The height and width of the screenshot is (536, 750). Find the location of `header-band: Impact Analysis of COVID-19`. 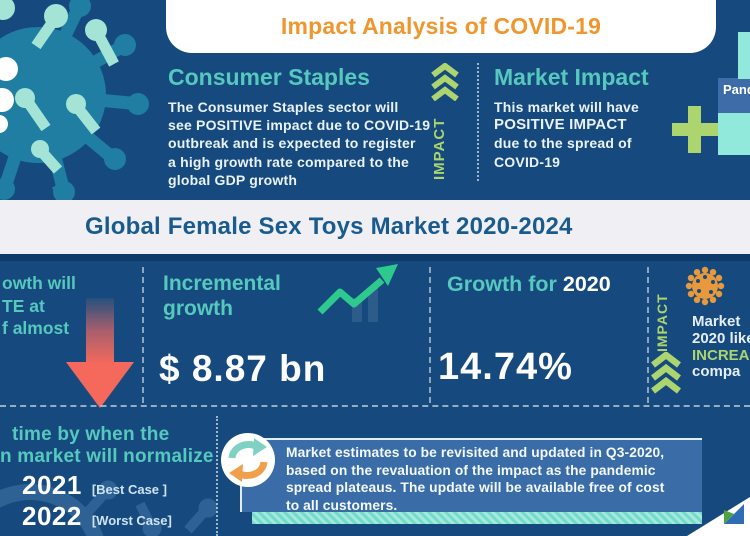

header-band: Impact Analysis of COVID-19 is located at coordinates (441, 26).